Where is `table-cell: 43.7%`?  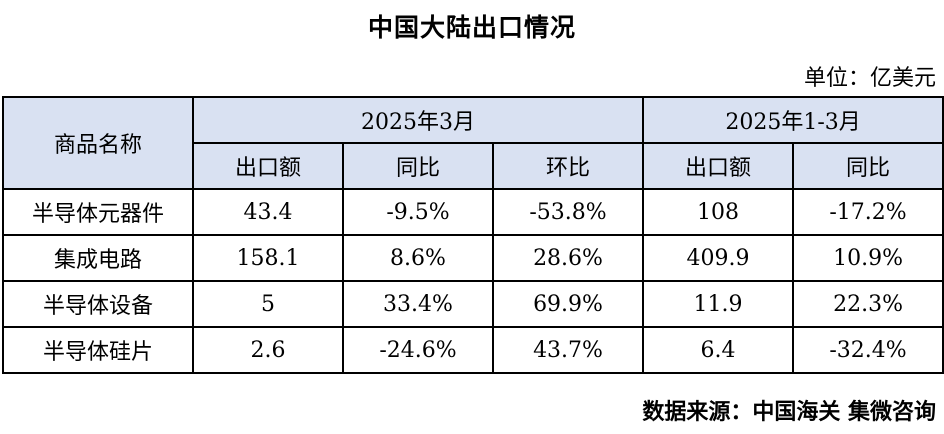
table-cell: 43.7% is located at coordinates (568, 350).